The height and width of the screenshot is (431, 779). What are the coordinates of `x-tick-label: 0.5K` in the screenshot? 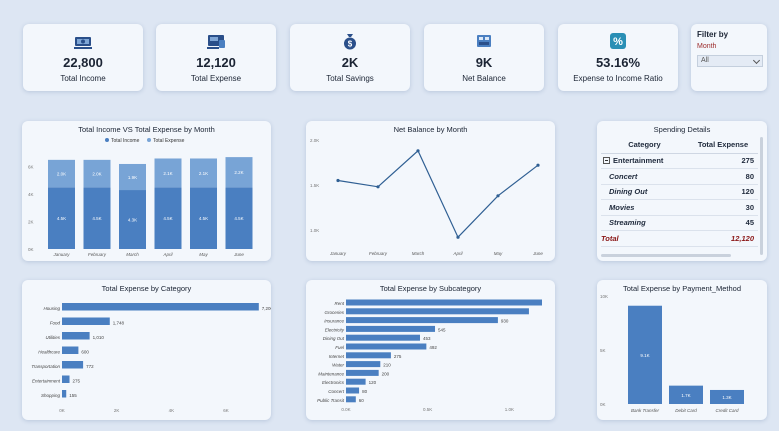 It's located at (427, 409).